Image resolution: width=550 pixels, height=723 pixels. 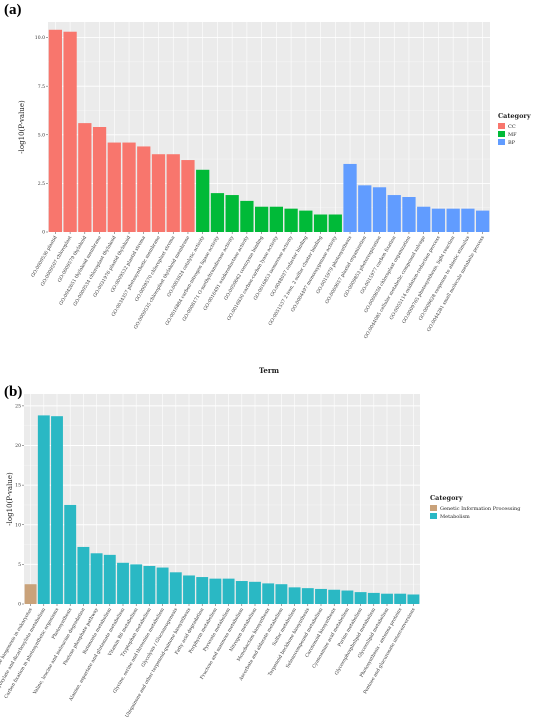 I want to click on y-tick-label: 2.5, so click(x=41, y=184).